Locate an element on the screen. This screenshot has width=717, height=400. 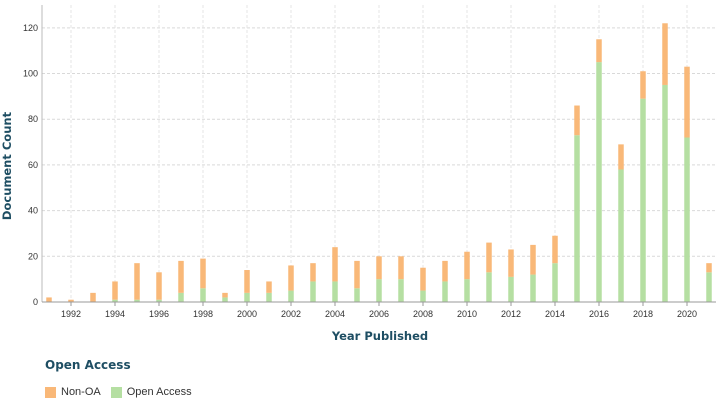
bar-non-oa-2013 is located at coordinates (533, 259).